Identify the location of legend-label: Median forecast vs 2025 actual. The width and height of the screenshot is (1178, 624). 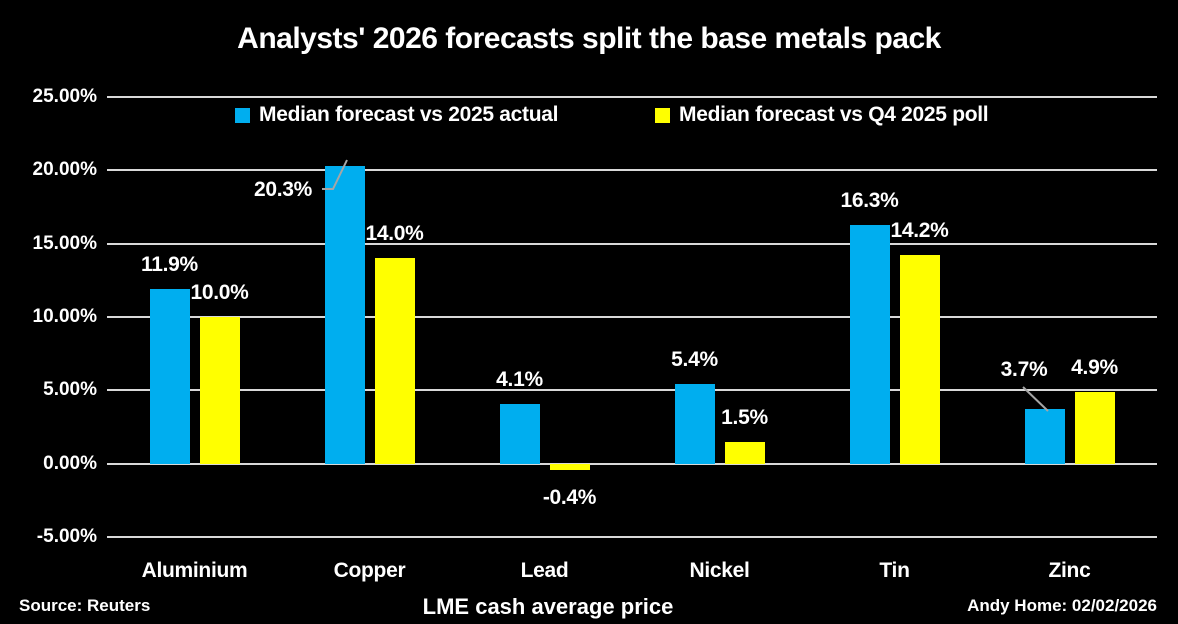
(409, 114).